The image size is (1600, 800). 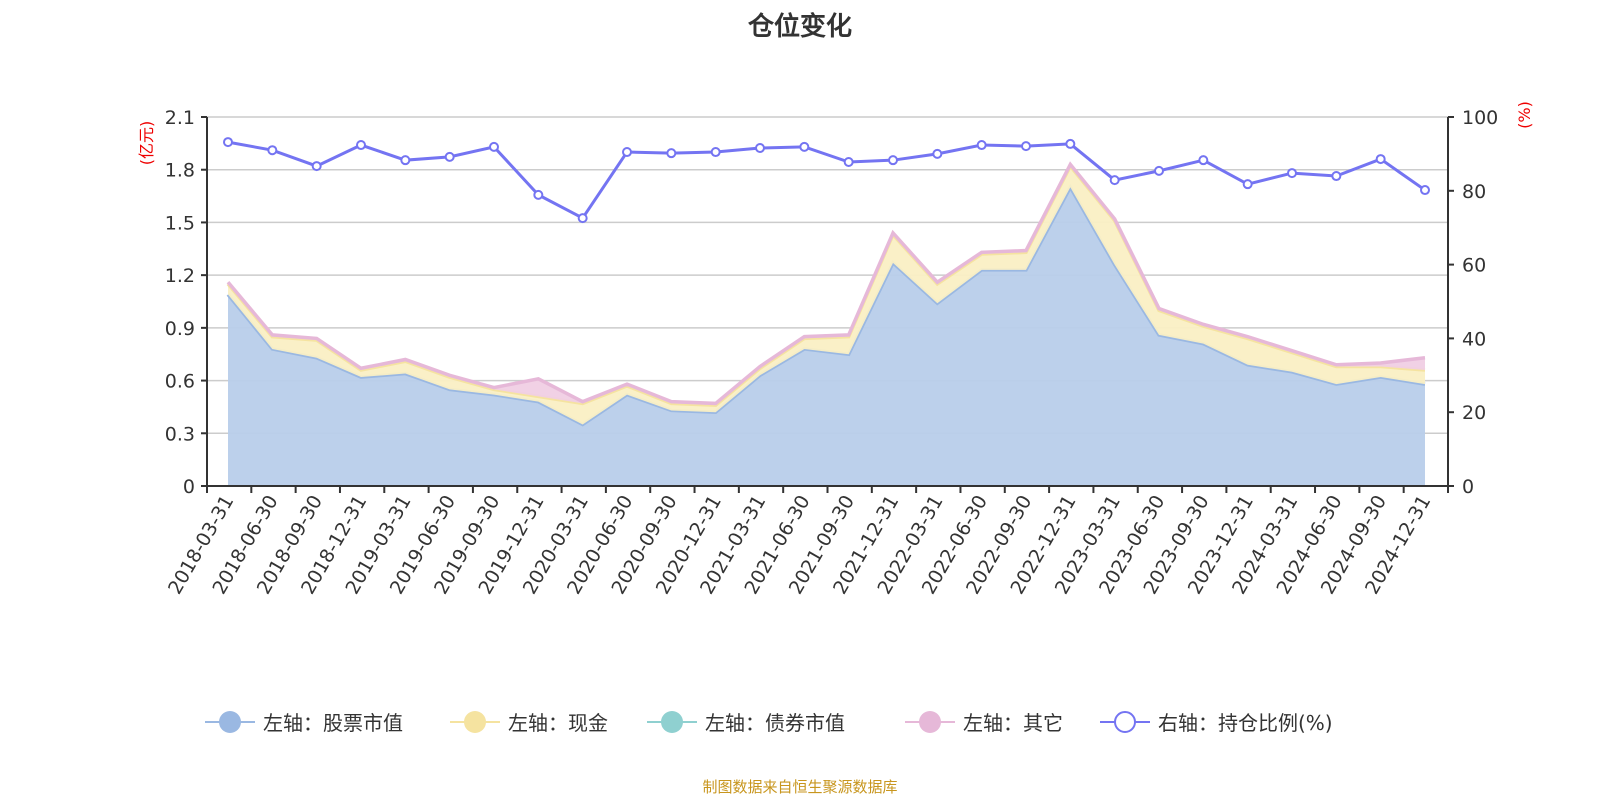 I want to click on y-left-tick-label: 0, so click(x=189, y=487).